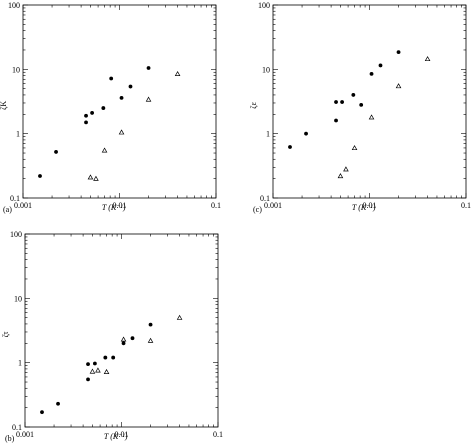 This screenshot has width=474, height=444. What do you see at coordinates (5, 334) in the screenshot?
I see `y-axis-label: ζτ` at bounding box center [5, 334].